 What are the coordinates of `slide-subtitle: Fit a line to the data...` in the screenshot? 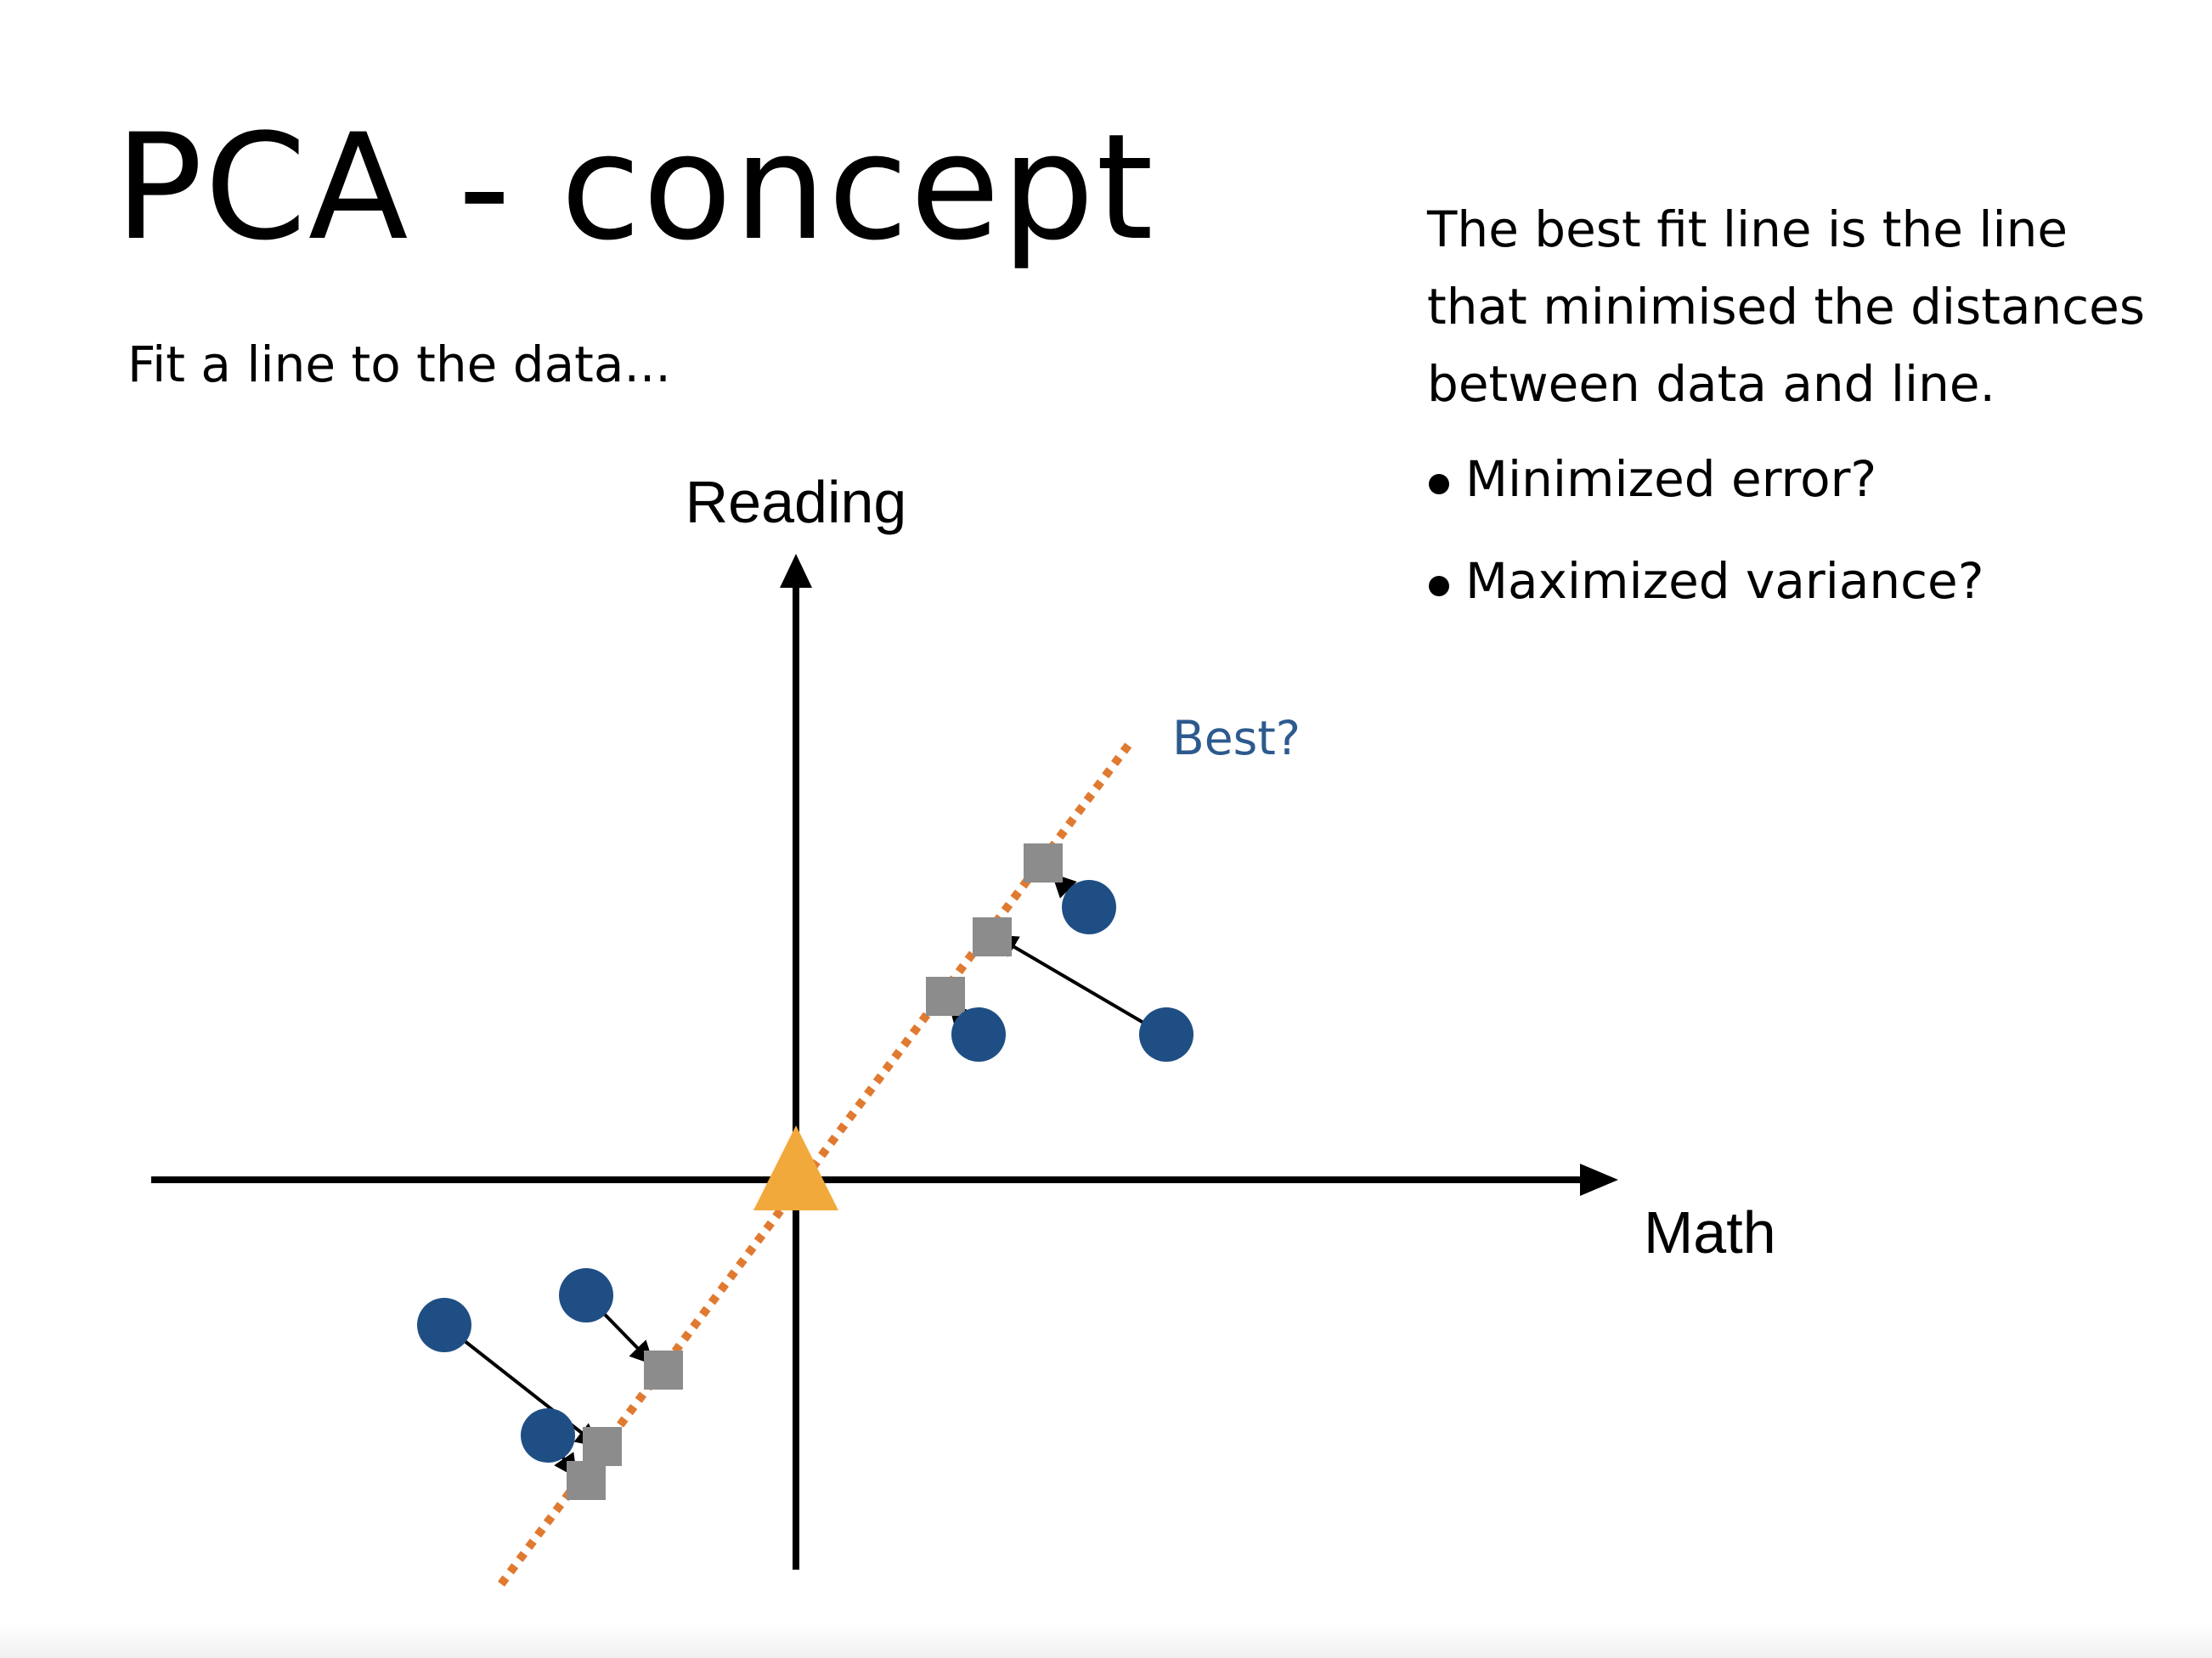 It's located at (399, 365).